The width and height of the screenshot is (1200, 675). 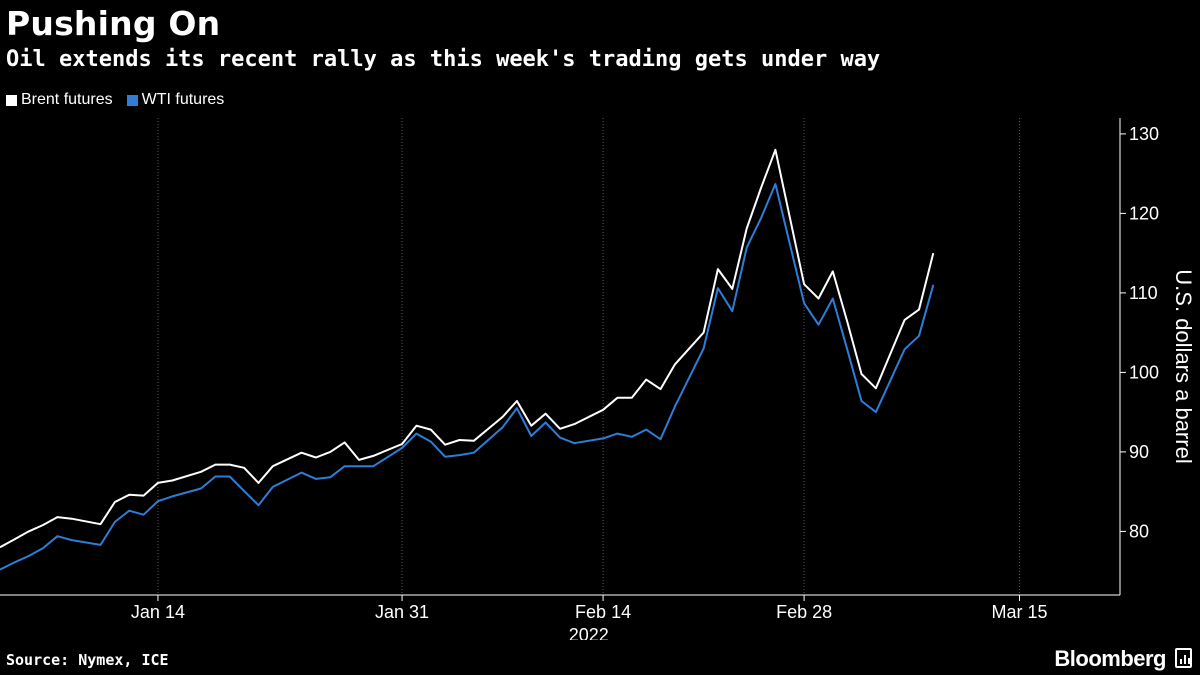 I want to click on y-tick-label: 100, so click(x=1144, y=372).